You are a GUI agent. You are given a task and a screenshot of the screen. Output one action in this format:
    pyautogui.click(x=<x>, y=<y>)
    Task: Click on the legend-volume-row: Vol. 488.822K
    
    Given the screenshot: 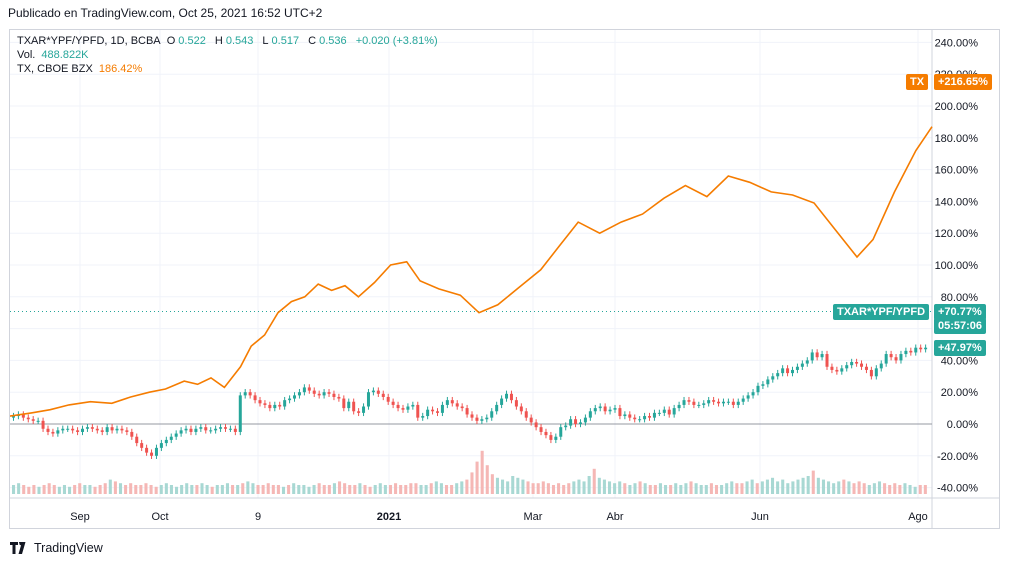 What is the action you would take?
    pyautogui.click(x=229, y=55)
    